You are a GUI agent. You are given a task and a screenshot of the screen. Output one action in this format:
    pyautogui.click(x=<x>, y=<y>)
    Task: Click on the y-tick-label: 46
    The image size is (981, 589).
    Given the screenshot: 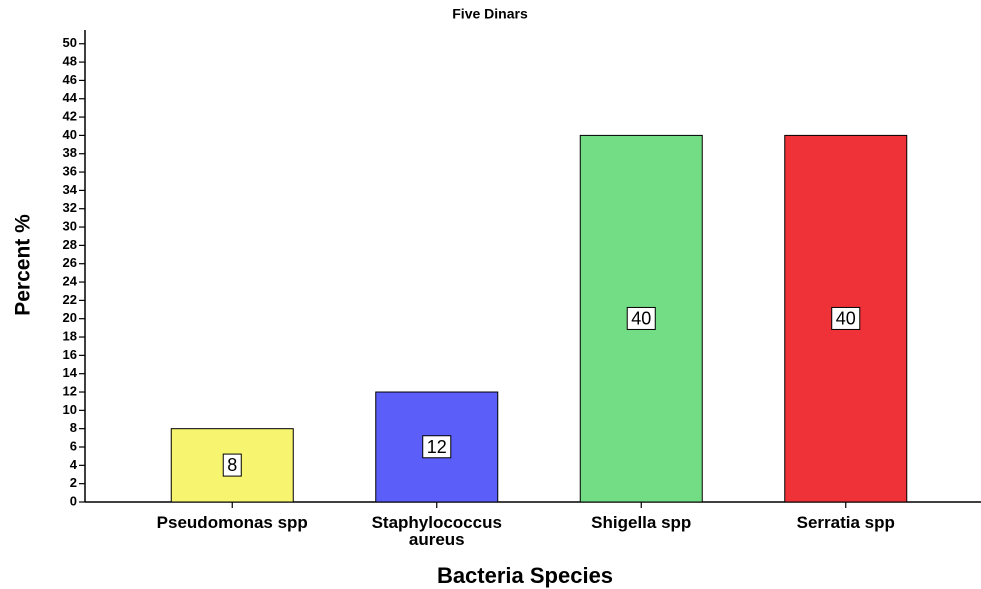 What is the action you would take?
    pyautogui.click(x=70, y=79)
    